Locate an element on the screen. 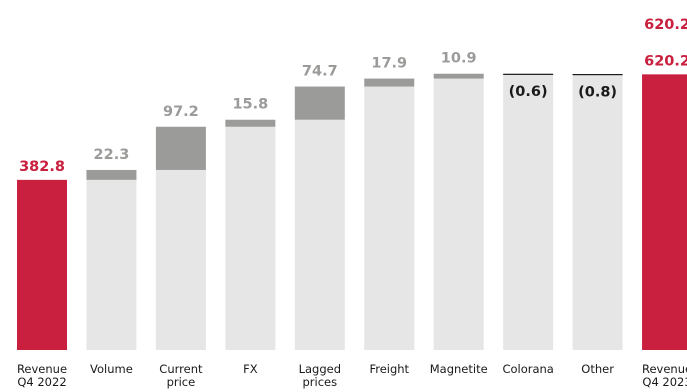  category-label: Q4 2022 is located at coordinates (41, 382).